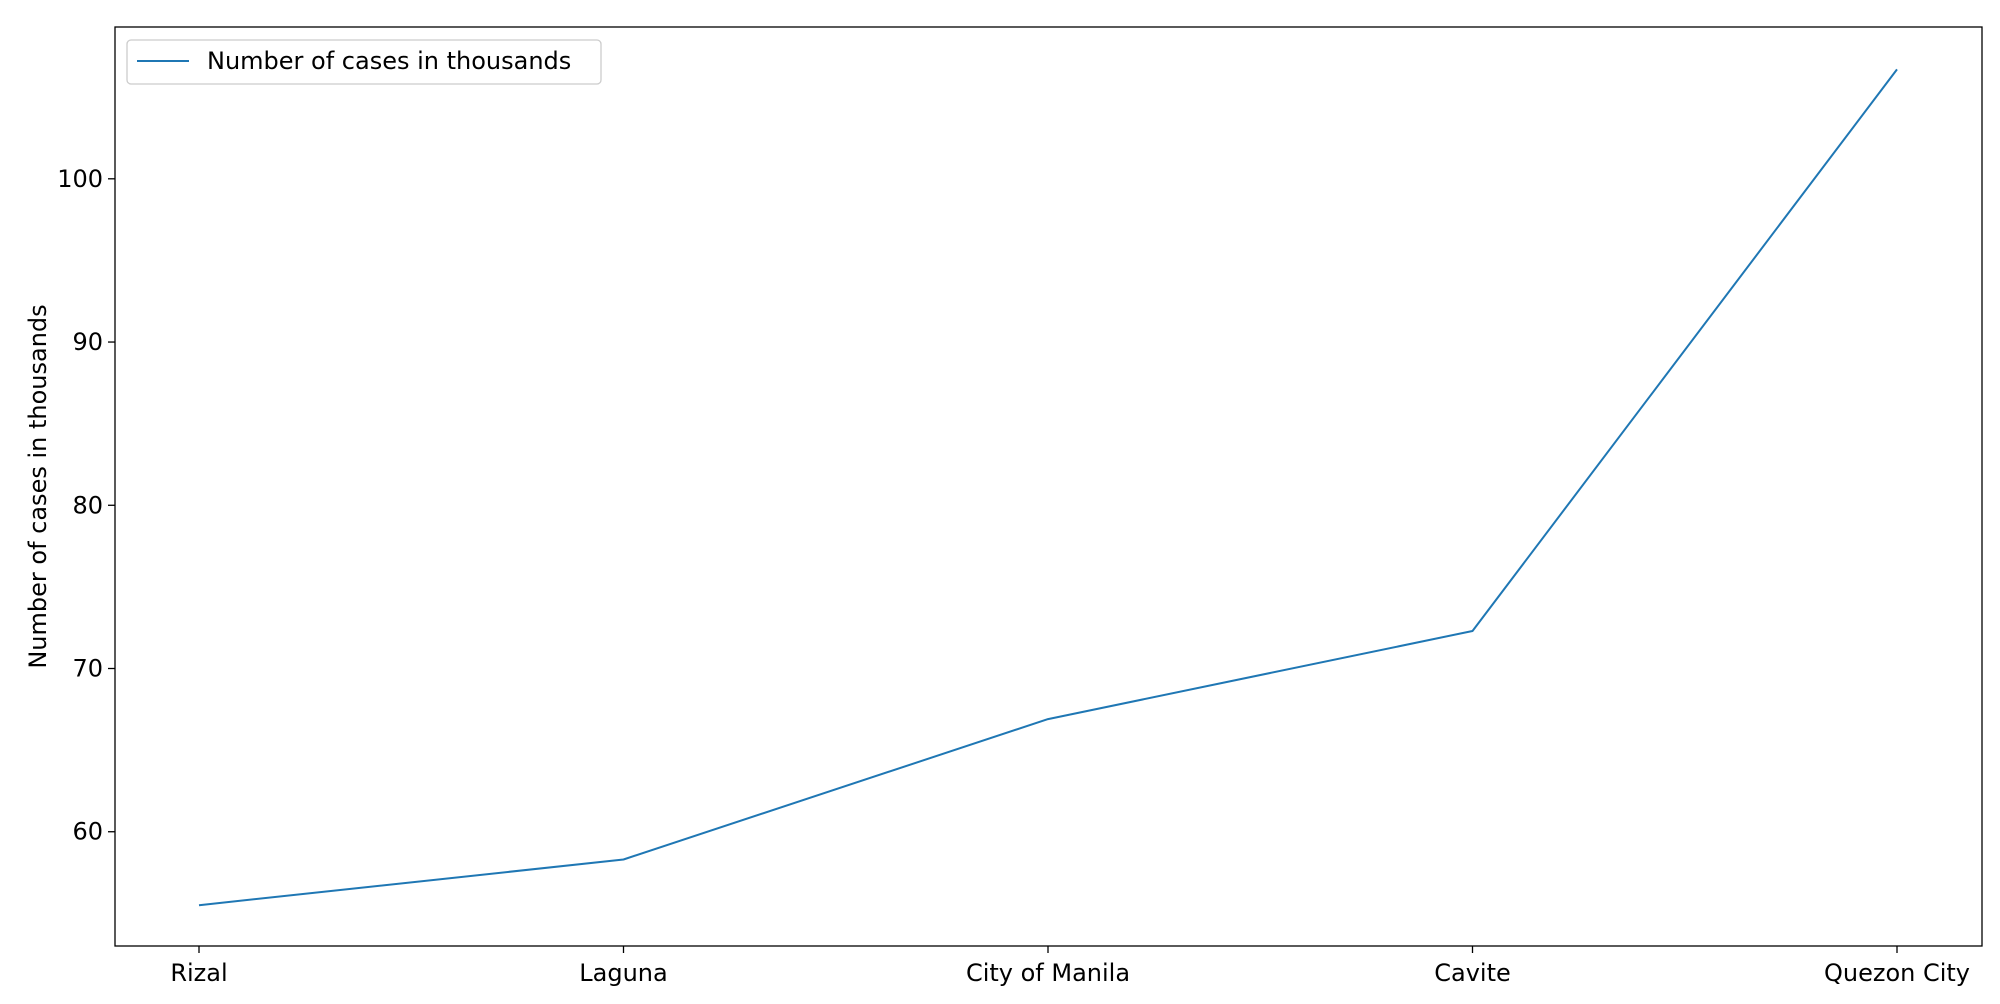 This screenshot has height=1004, width=2000. I want to click on legend-label: Number of cases in thousands, so click(389, 61).